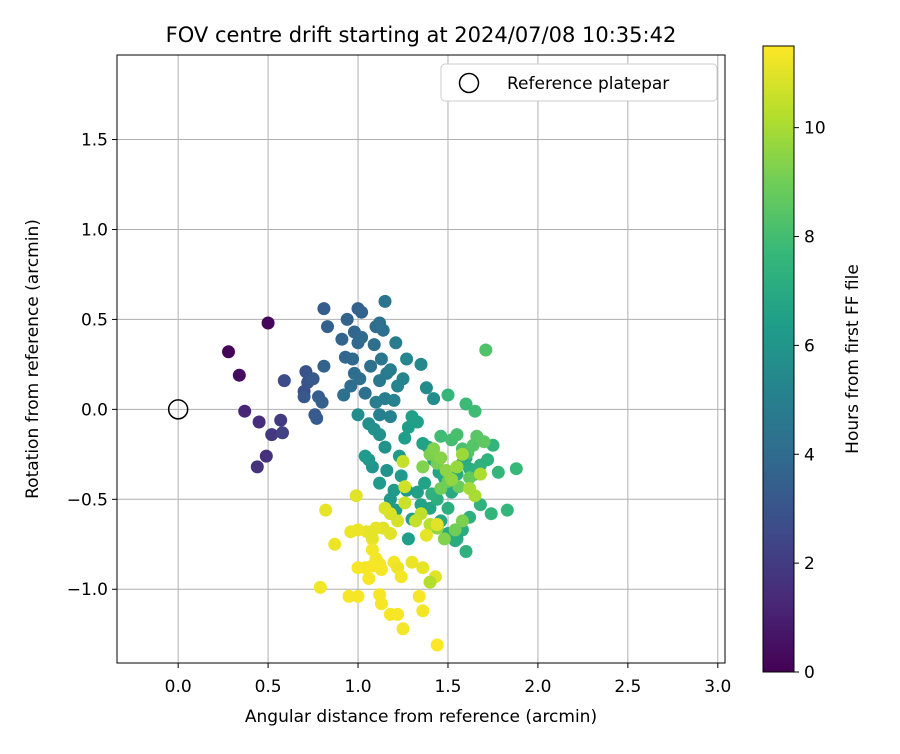 The width and height of the screenshot is (900, 754). What do you see at coordinates (810, 401) in the screenshot?
I see `colorbar-ticks: 0 2 4 6 8 10` at bounding box center [810, 401].